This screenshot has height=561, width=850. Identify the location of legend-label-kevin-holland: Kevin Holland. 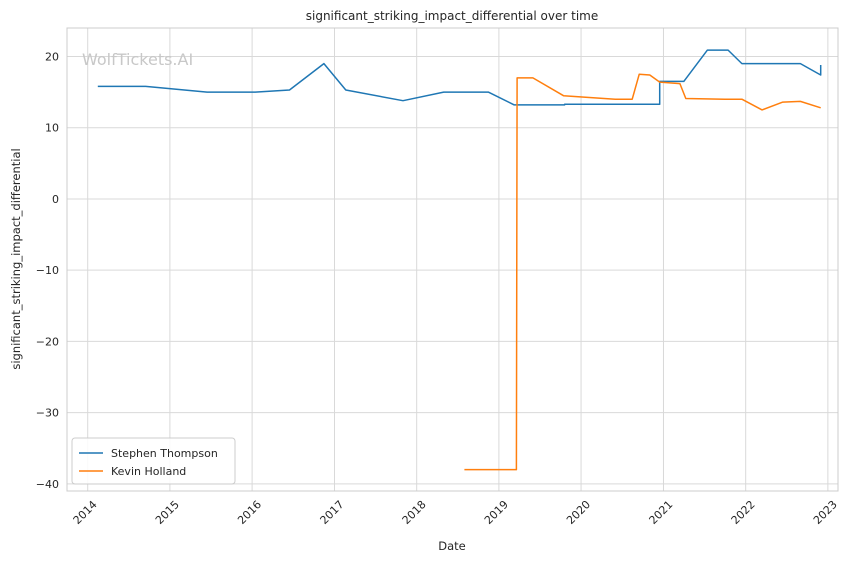
(148, 471).